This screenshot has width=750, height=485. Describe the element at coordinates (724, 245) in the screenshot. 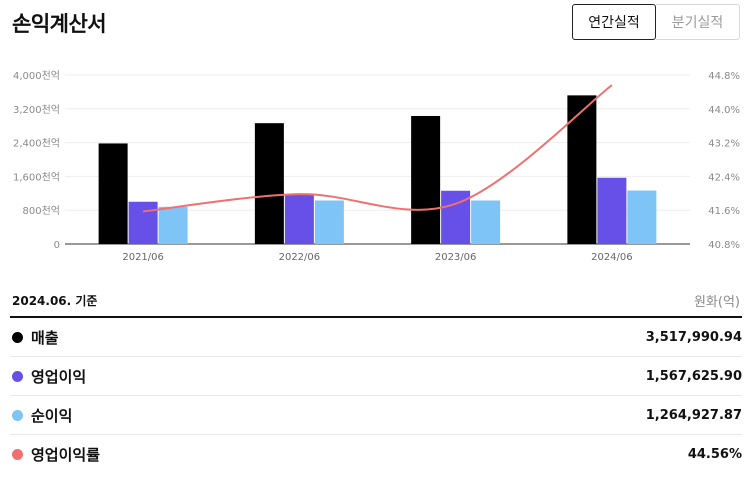

I see `y-right-tick-label: 40.8%` at that location.